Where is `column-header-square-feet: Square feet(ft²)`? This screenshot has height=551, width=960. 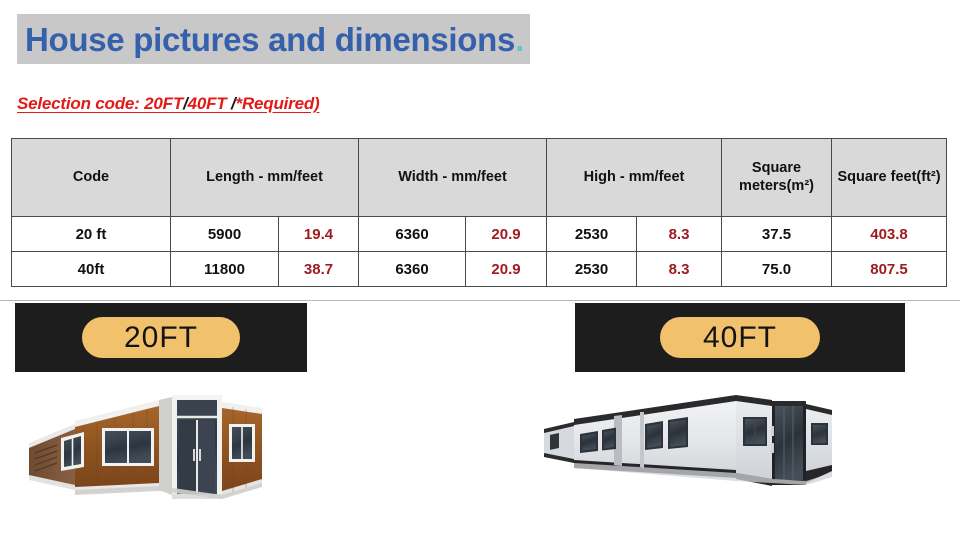
column-header-square-feet: Square feet(ft²) is located at coordinates (889, 177).